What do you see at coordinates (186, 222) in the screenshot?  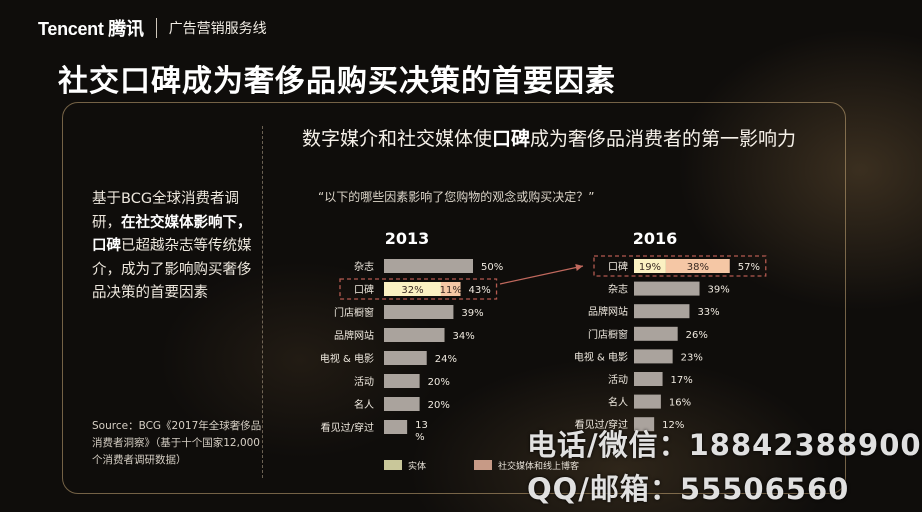 I see `summary-bold-1: 在社交媒体影响下，` at bounding box center [186, 222].